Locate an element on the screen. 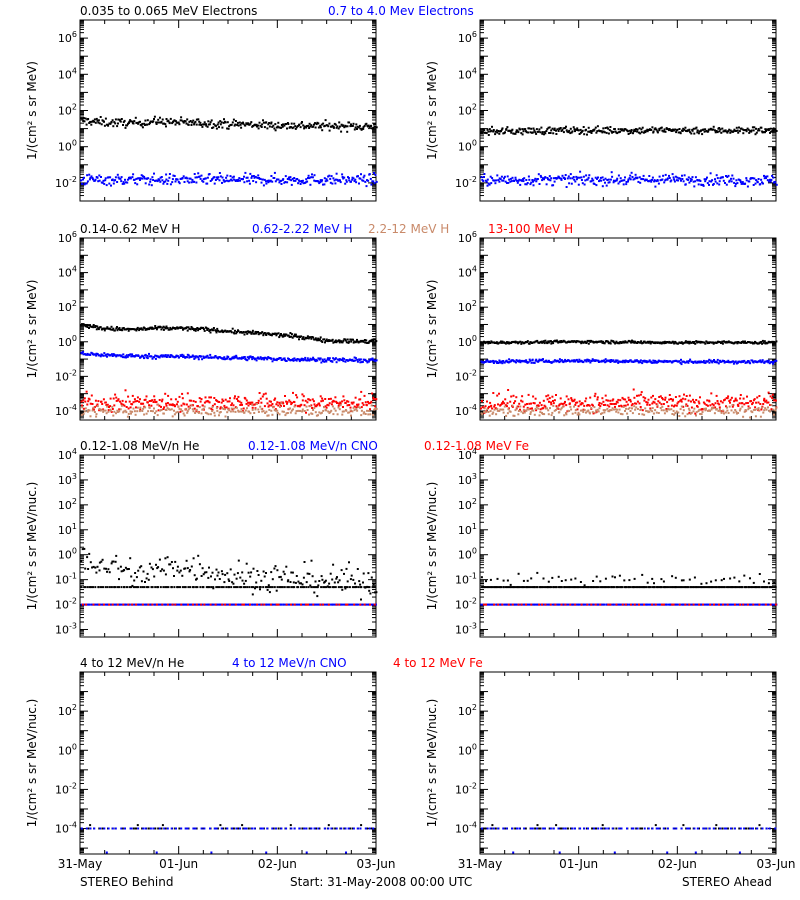  y-tick-label: 10⁴ is located at coordinates (467, 272).